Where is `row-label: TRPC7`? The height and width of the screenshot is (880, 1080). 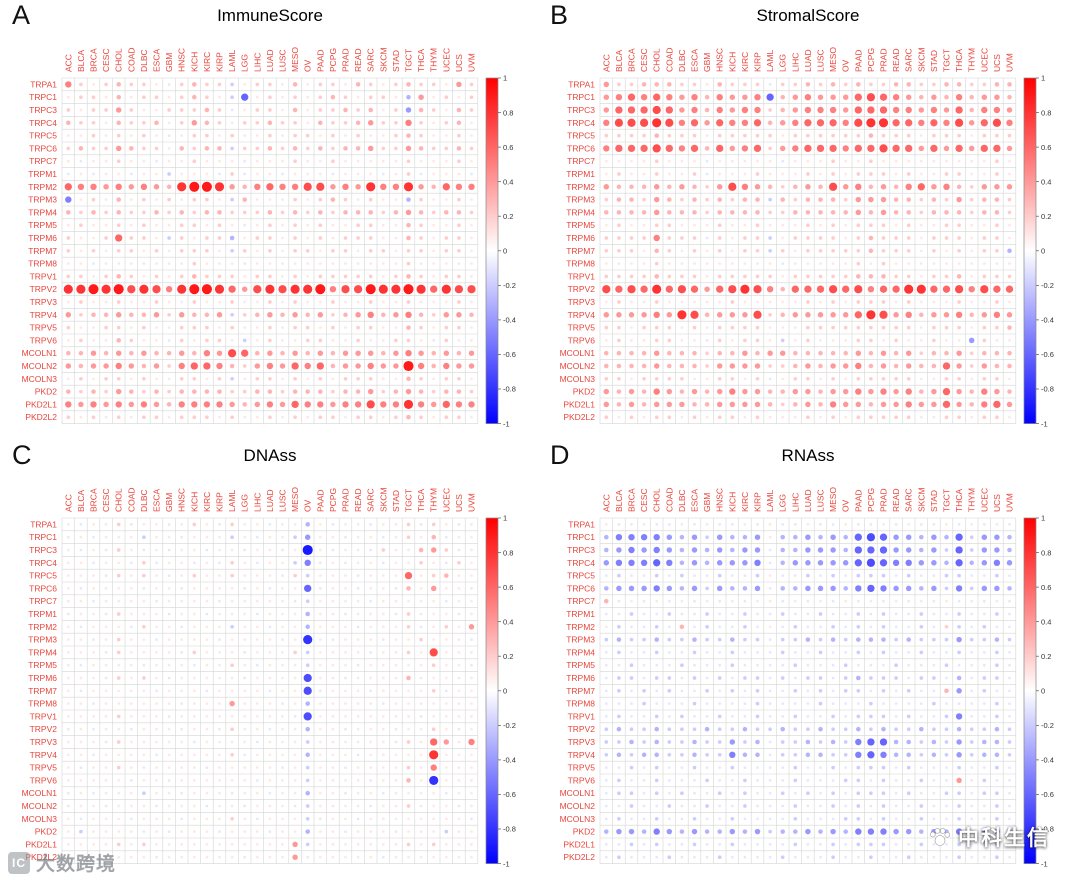
row-label: TRPC7 is located at coordinates (43, 161).